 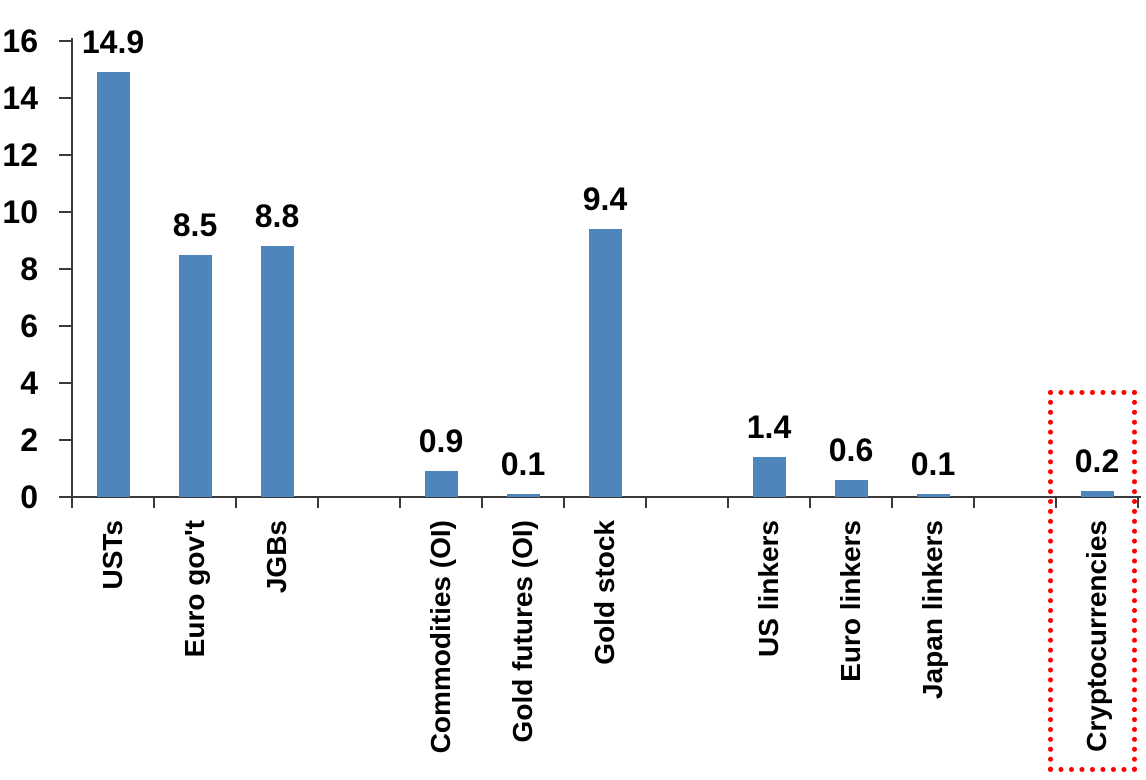 I want to click on y-tick-label: 2, so click(x=29, y=440).